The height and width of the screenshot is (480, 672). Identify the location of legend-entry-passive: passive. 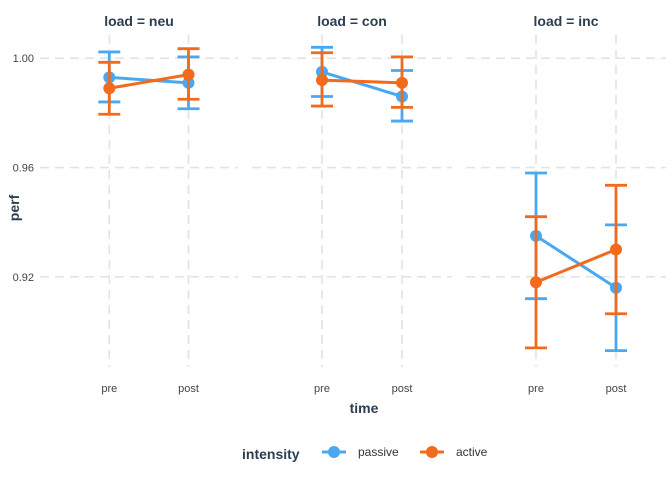
(360, 452).